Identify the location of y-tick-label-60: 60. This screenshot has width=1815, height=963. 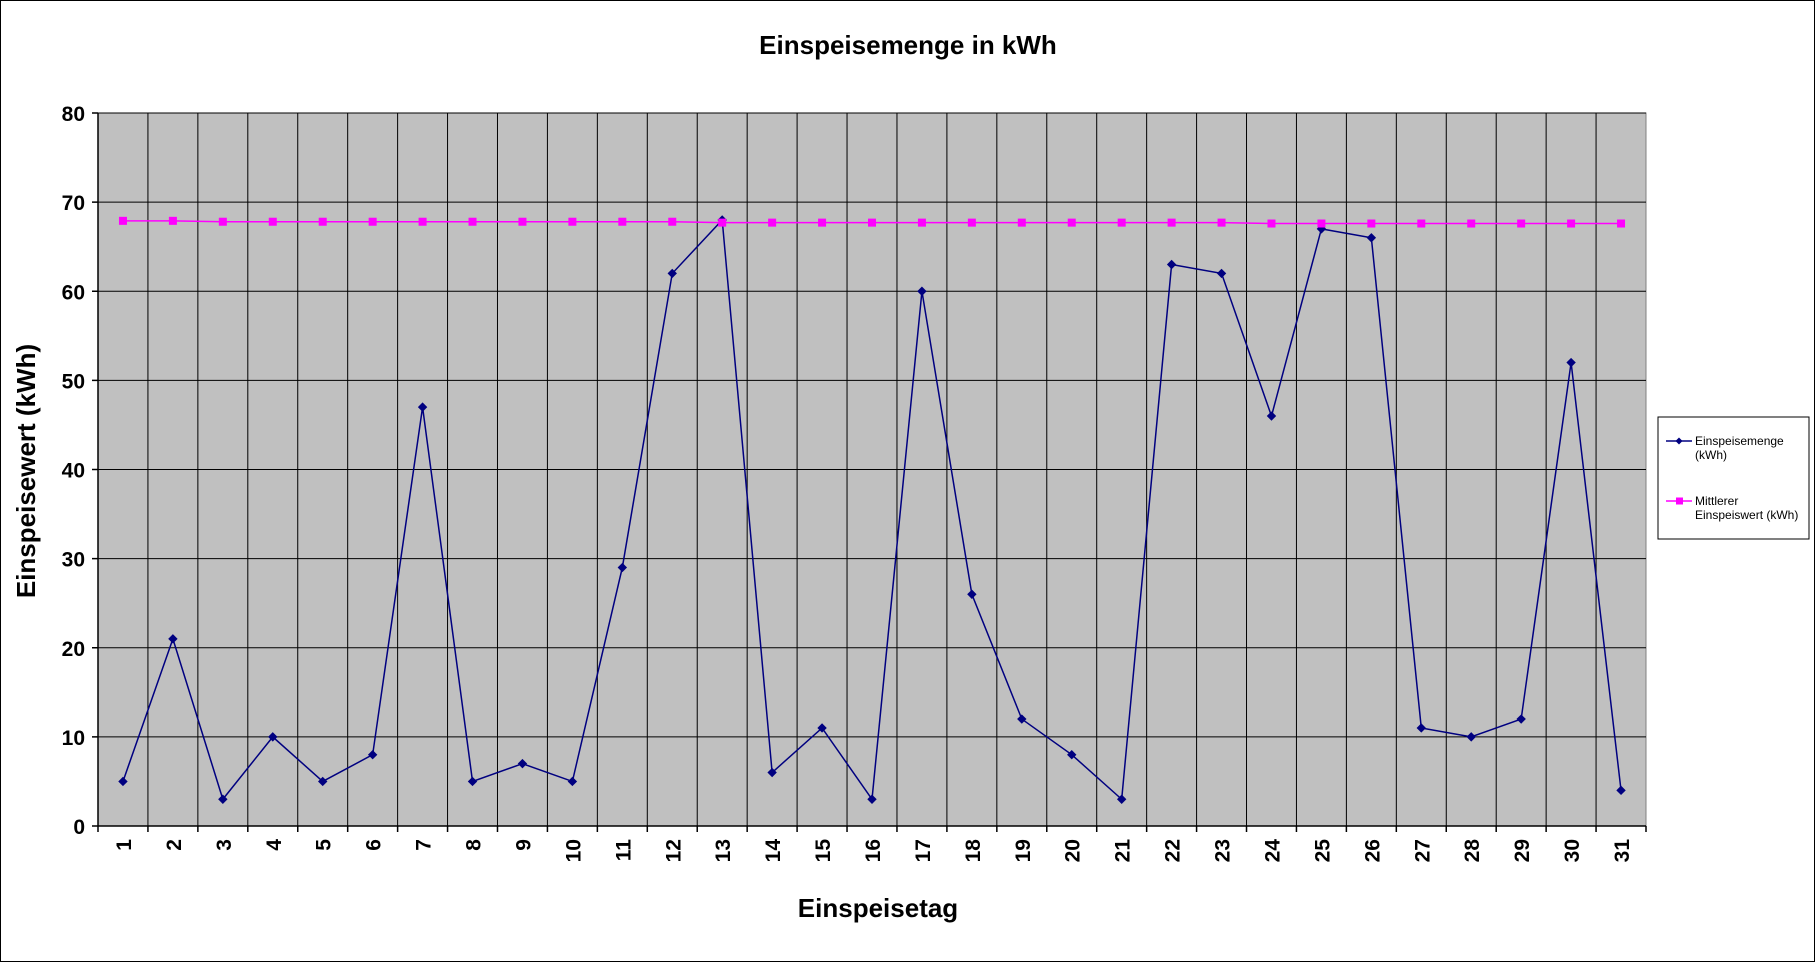
(73, 292).